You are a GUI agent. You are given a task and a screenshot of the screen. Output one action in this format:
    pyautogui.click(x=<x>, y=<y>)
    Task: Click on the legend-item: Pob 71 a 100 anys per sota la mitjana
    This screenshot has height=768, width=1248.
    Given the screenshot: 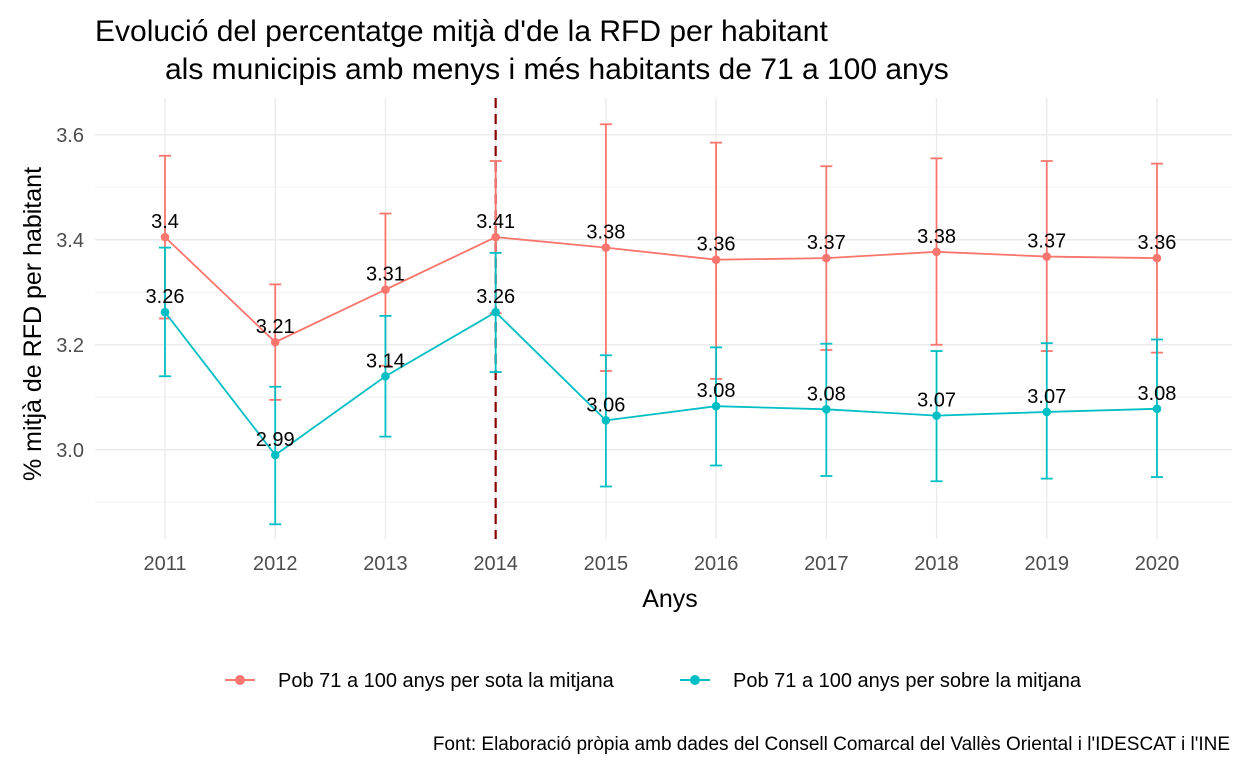 What is the action you would take?
    pyautogui.click(x=420, y=681)
    